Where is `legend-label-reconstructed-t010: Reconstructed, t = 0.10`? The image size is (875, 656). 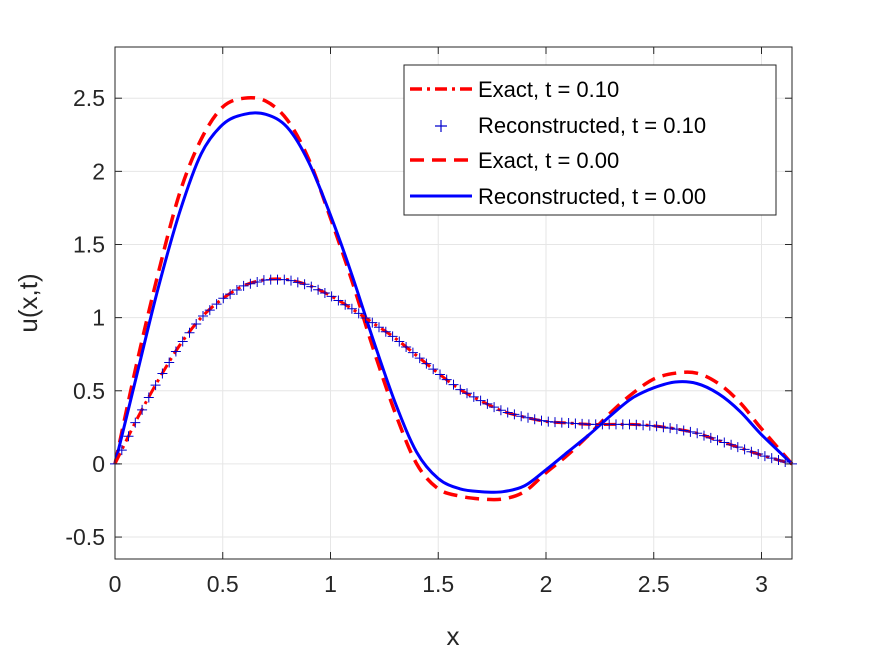
legend-label-reconstructed-t010: Reconstructed, t = 0.10 is located at coordinates (592, 125).